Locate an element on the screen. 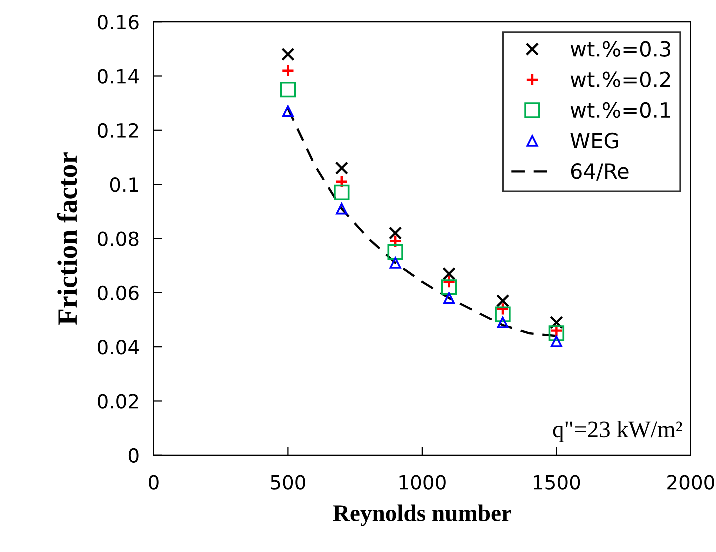 This screenshot has width=716, height=552. legend-label: 64/Re is located at coordinates (600, 172).